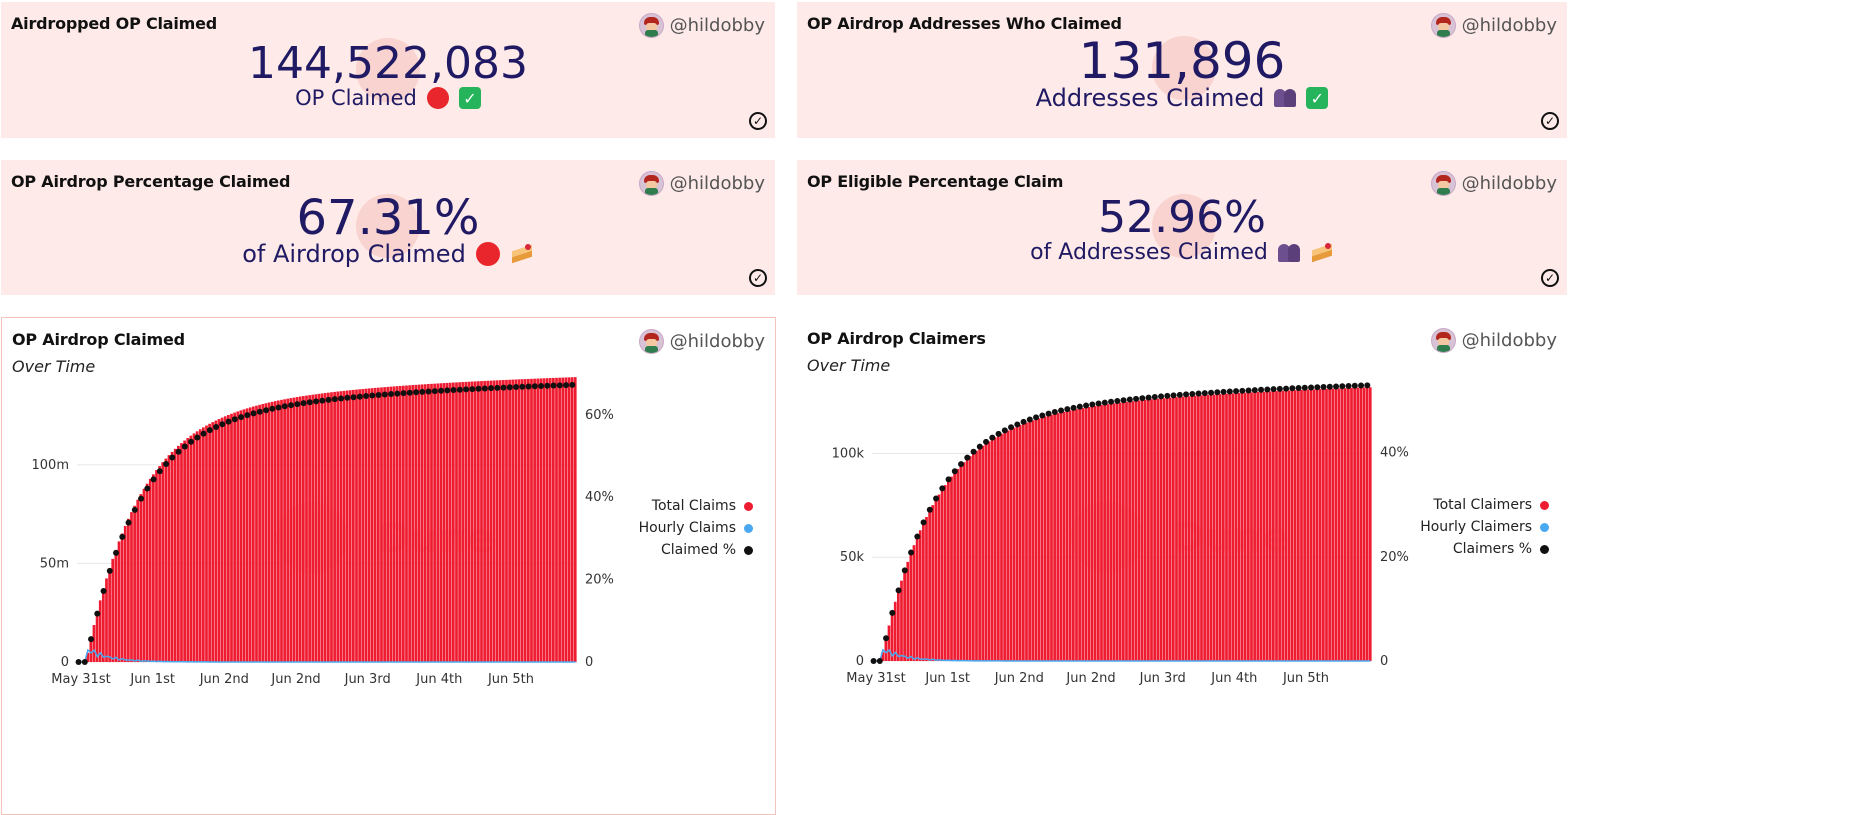 The image size is (1867, 815). What do you see at coordinates (1484, 527) in the screenshot?
I see `legend-item: Hourly Claimers` at bounding box center [1484, 527].